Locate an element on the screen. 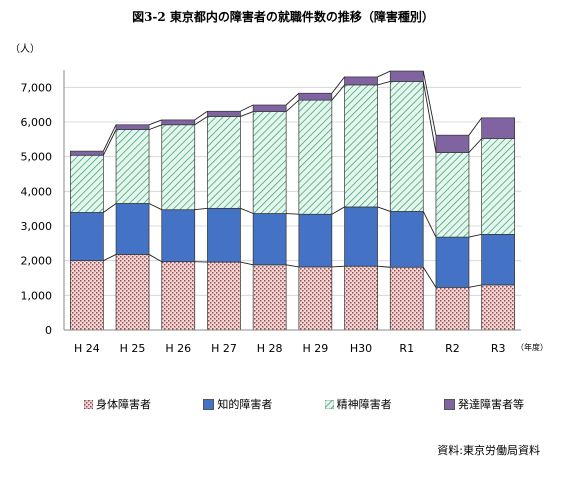  y-tick-label: 7,000 is located at coordinates (37, 87).